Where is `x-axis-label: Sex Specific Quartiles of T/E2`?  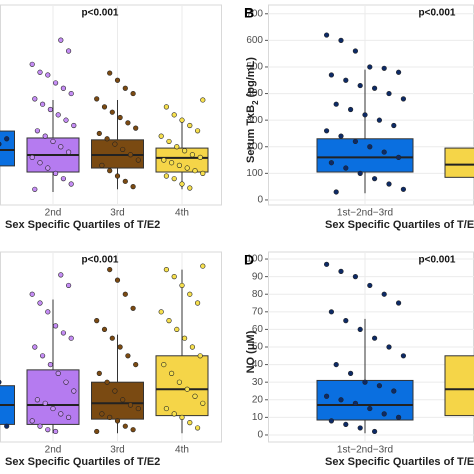 x-axis-label: Sex Specific Quartiles of T/E2 is located at coordinates (399, 225).